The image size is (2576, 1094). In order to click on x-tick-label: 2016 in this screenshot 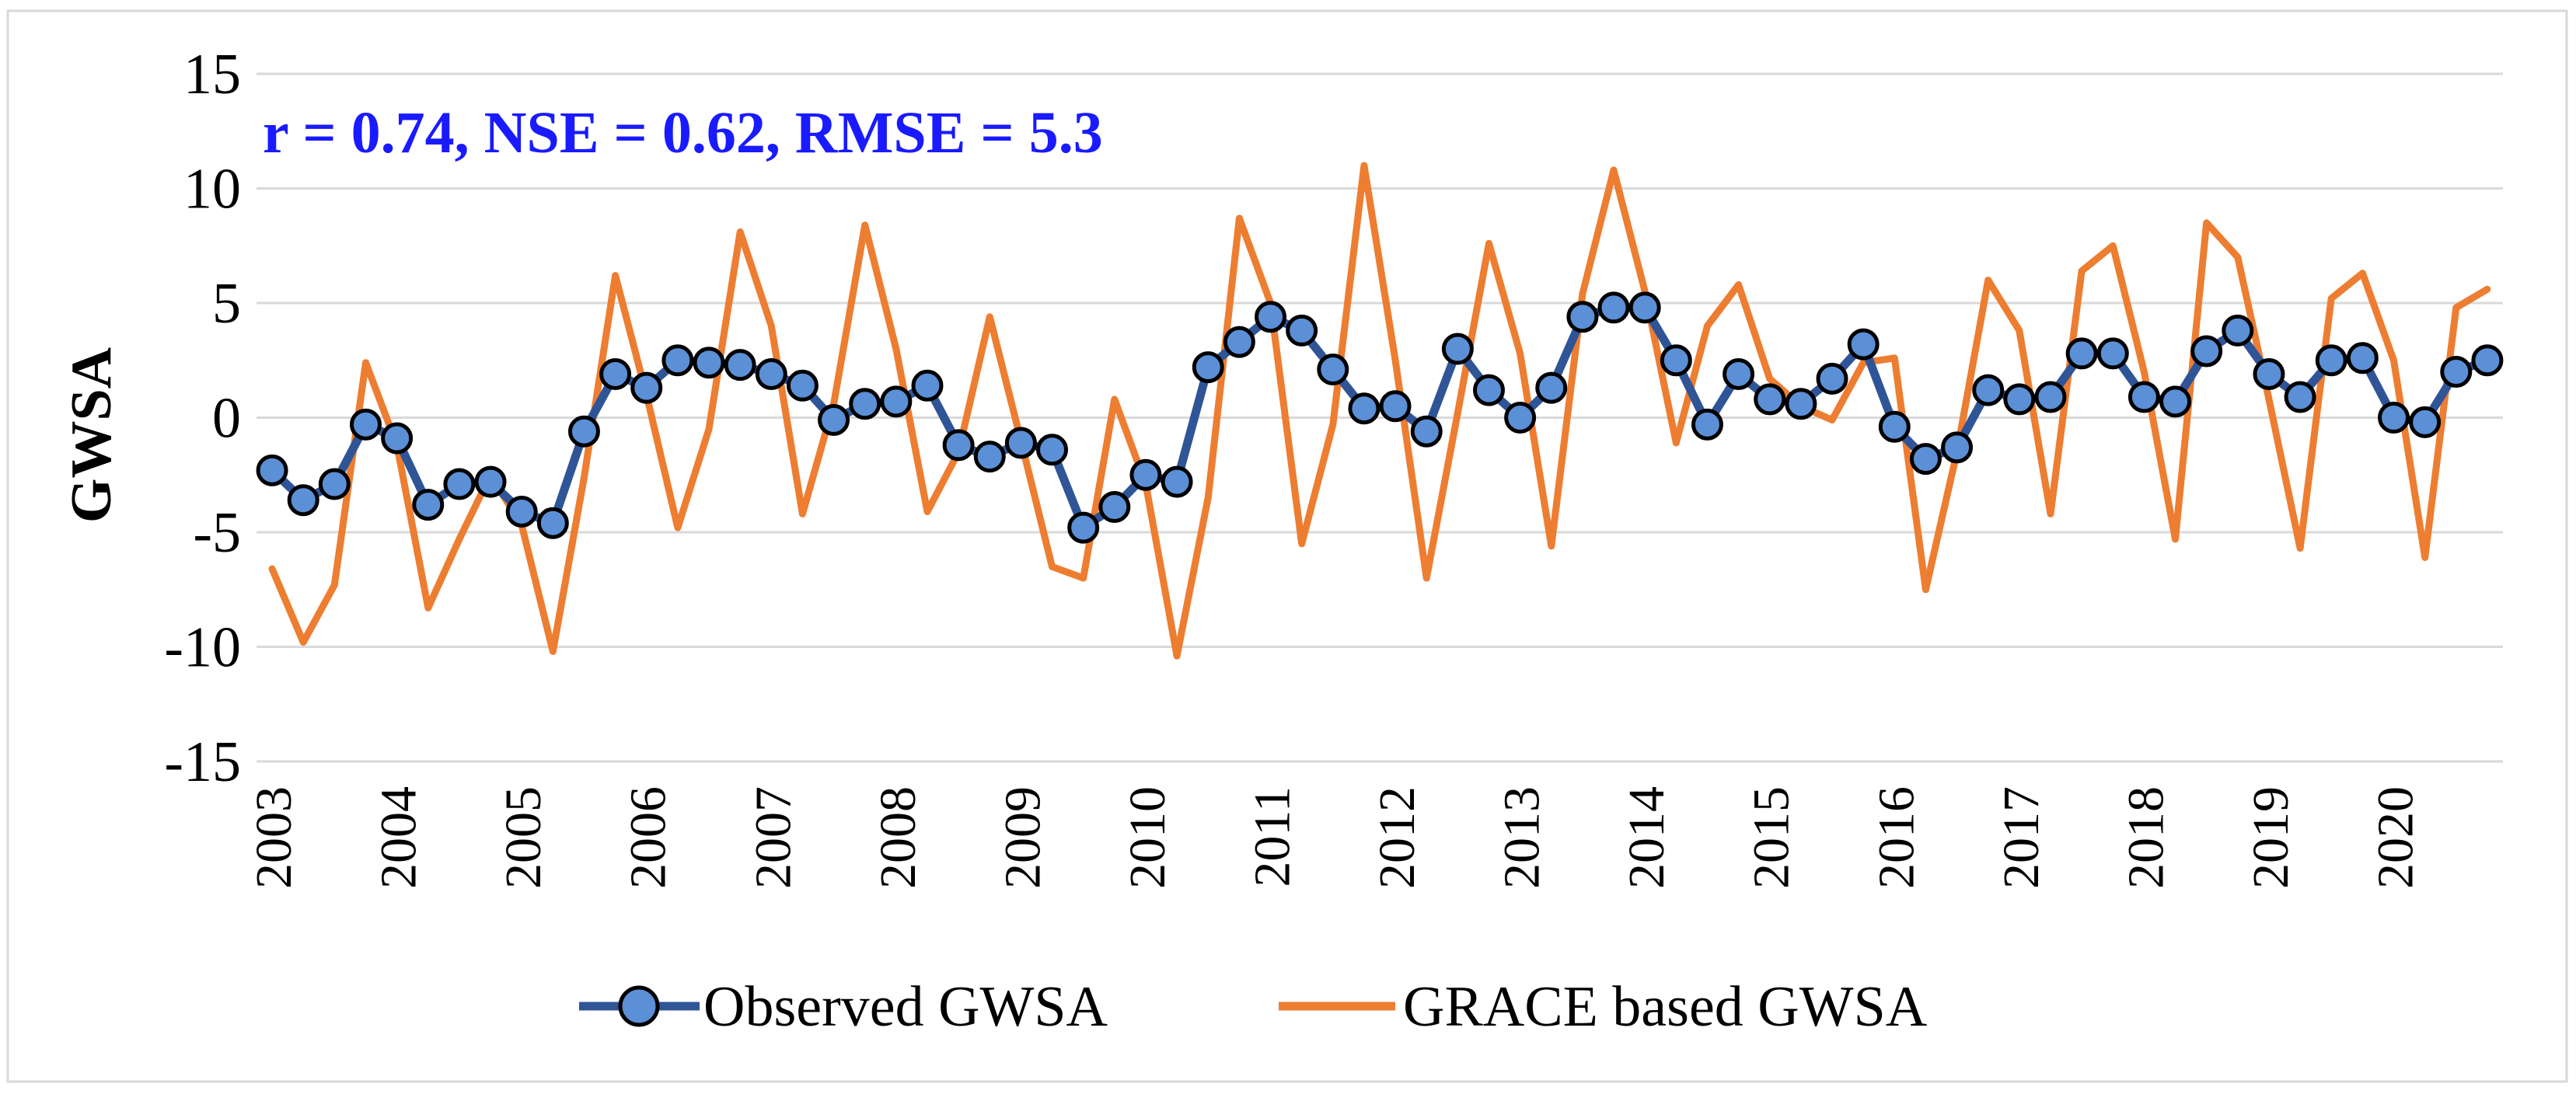, I will do `click(1897, 837)`.